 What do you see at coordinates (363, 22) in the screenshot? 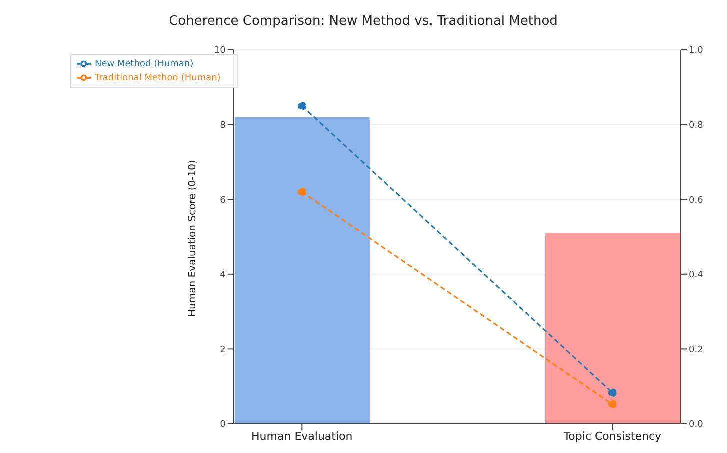
I see `chart-title: Coherence Comparison: New Method vs. Traditional Method` at bounding box center [363, 22].